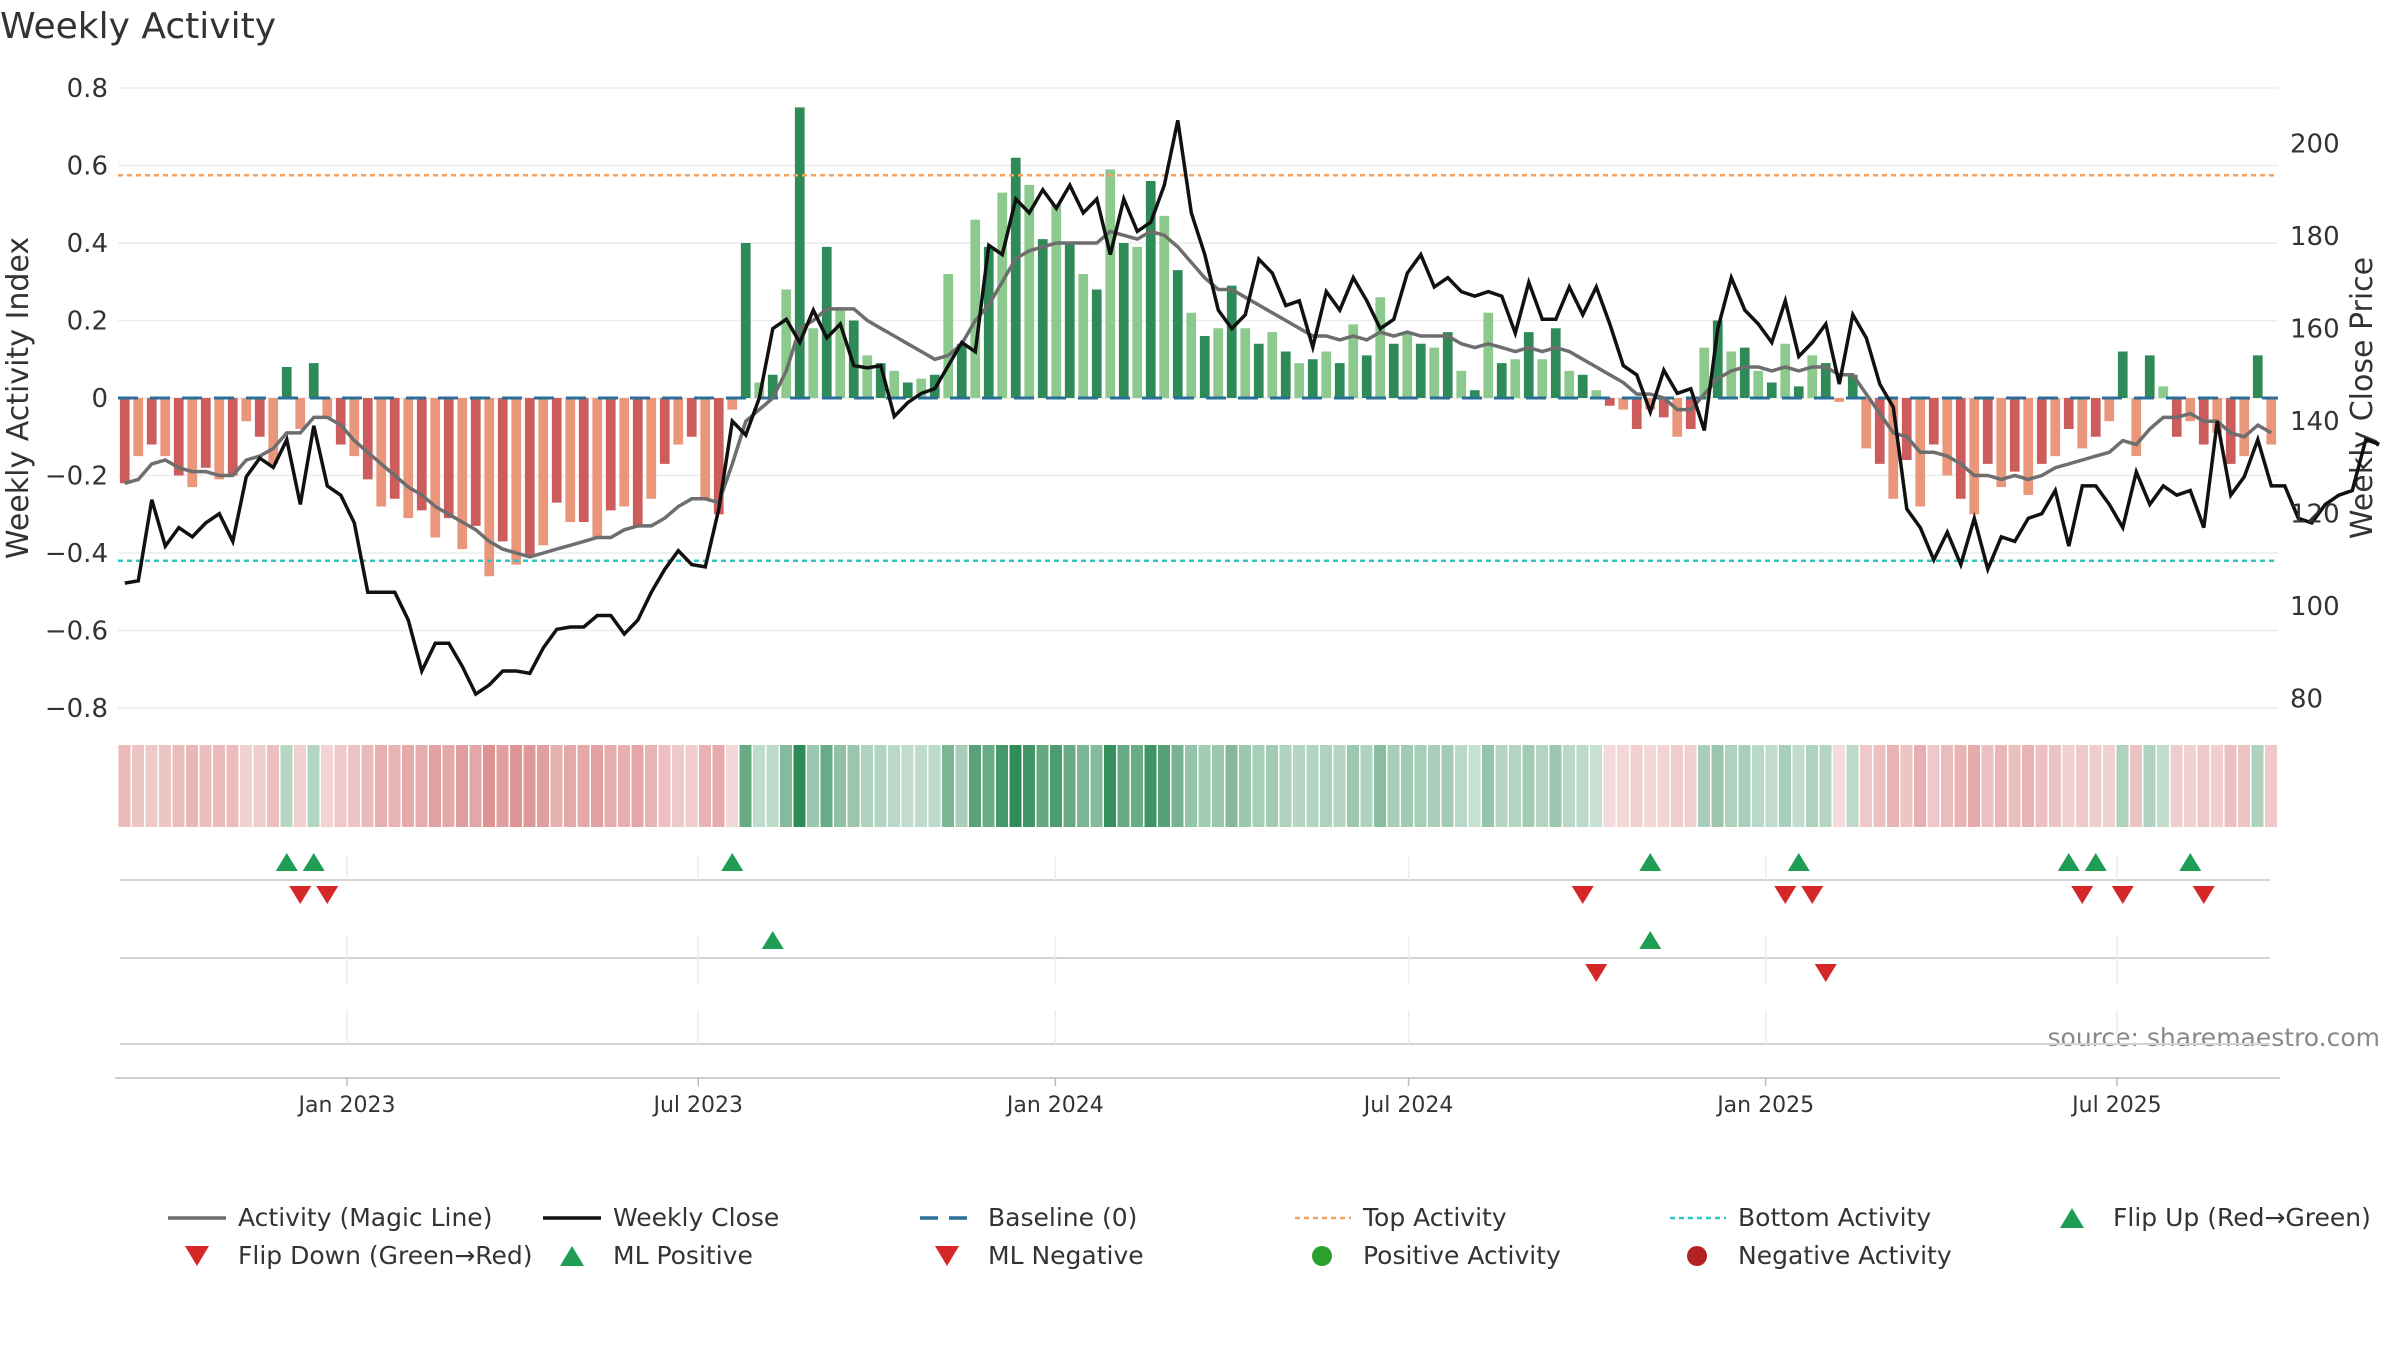 This screenshot has width=2400, height=1350. I want to click on legend-label: ML Negative, so click(1066, 1255).